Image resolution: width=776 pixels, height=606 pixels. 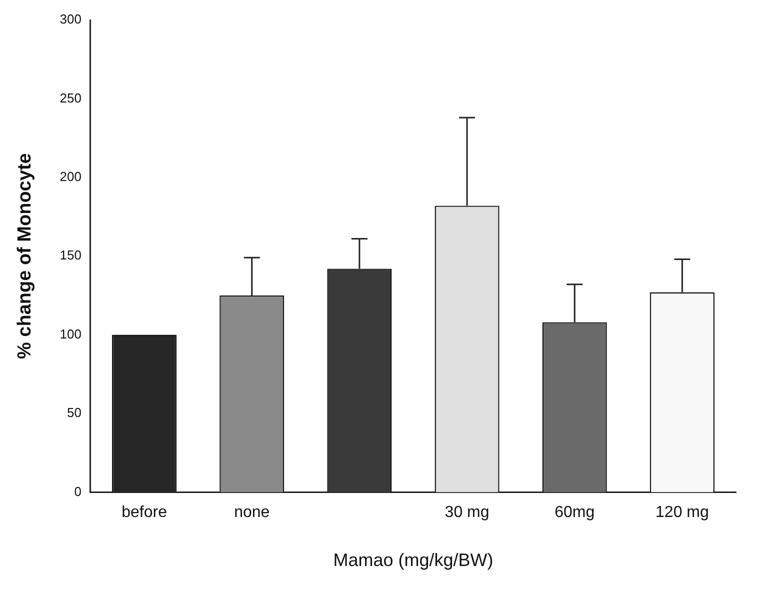 What do you see at coordinates (74, 412) in the screenshot?
I see `y-tick-label: 50` at bounding box center [74, 412].